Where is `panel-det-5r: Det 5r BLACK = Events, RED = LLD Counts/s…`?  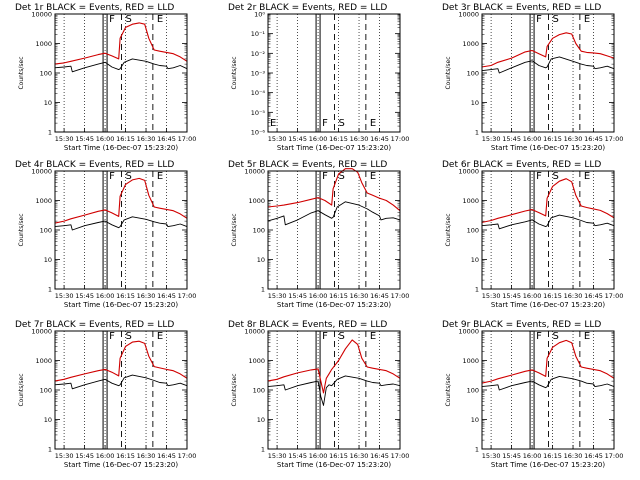
panel-det-5r: Det 5r BLACK = Events, RED = LLD Counts/s… is located at coordinates (318, 234).